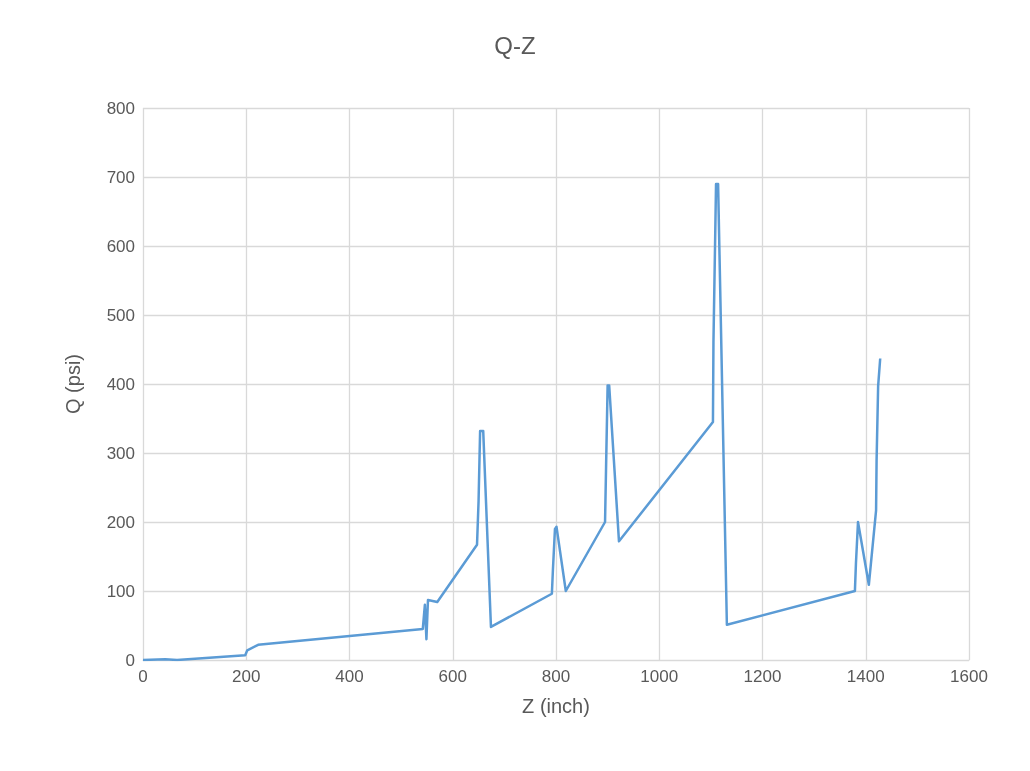 Image resolution: width=1030 pixels, height=771 pixels. I want to click on y-axis-title: Q (psi), so click(73, 384).